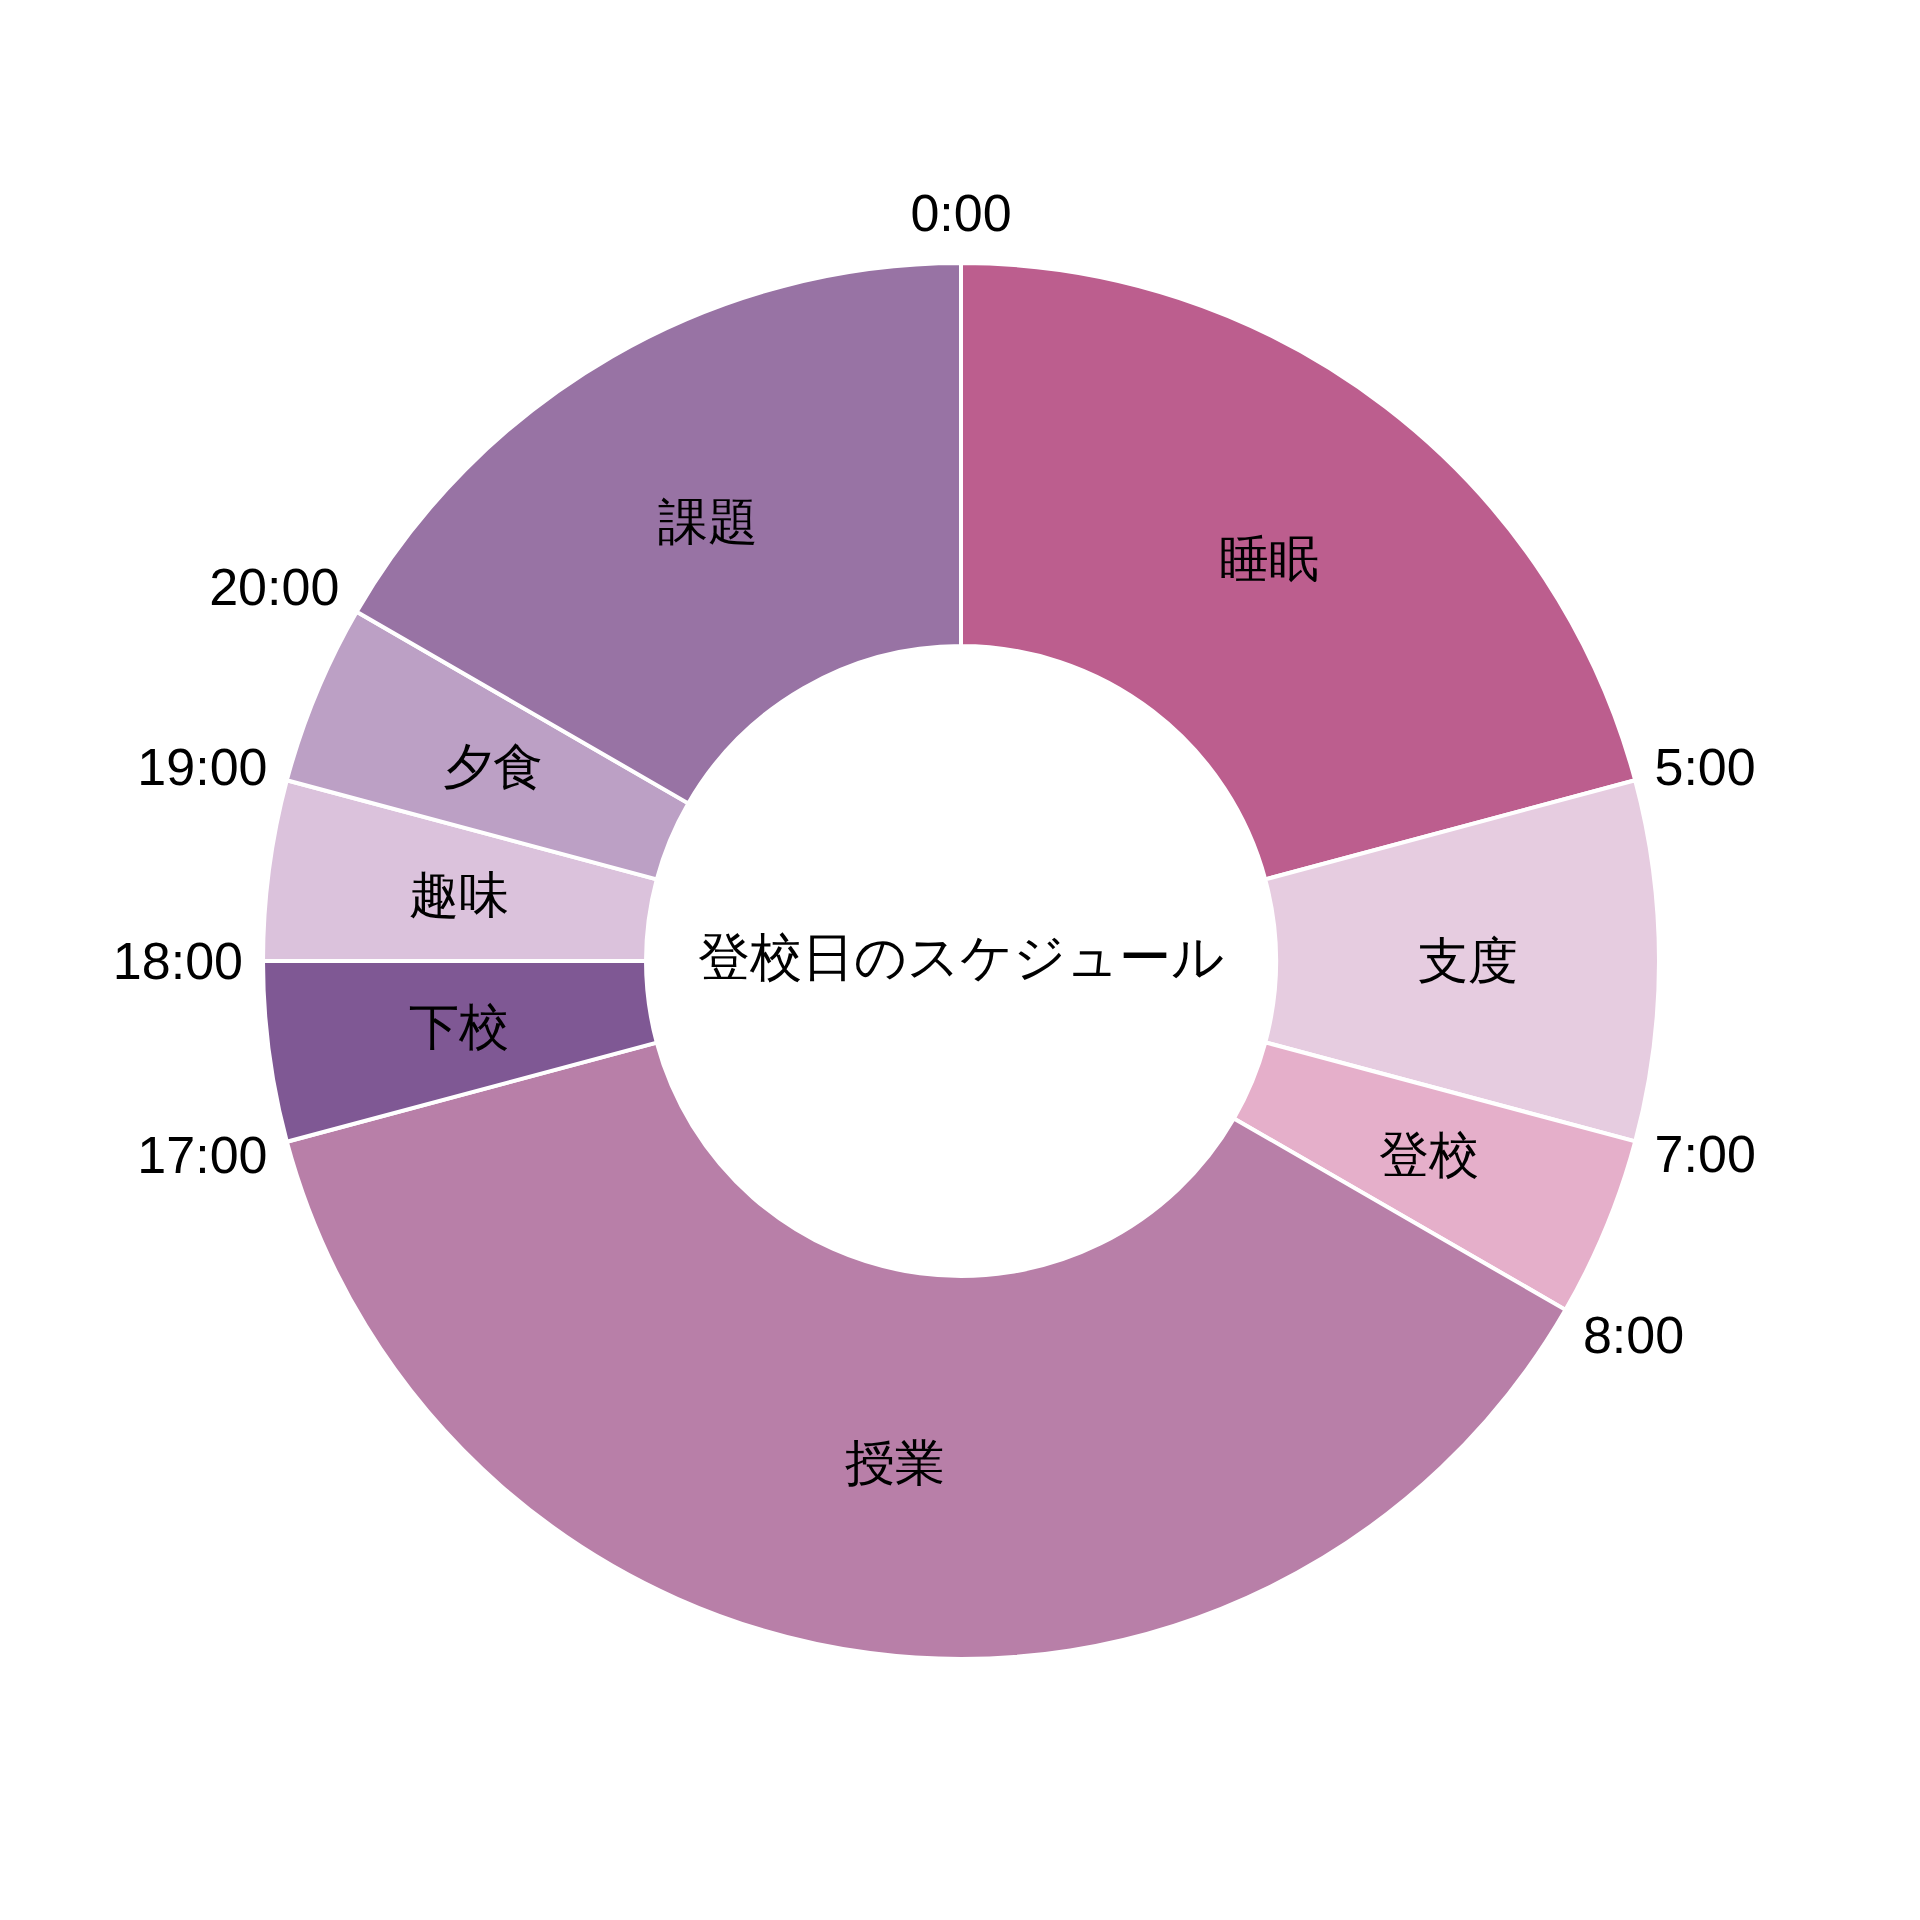 The width and height of the screenshot is (1920, 1920). Describe the element at coordinates (1429, 1154) in the screenshot. I see `slice-label: 登校` at that location.